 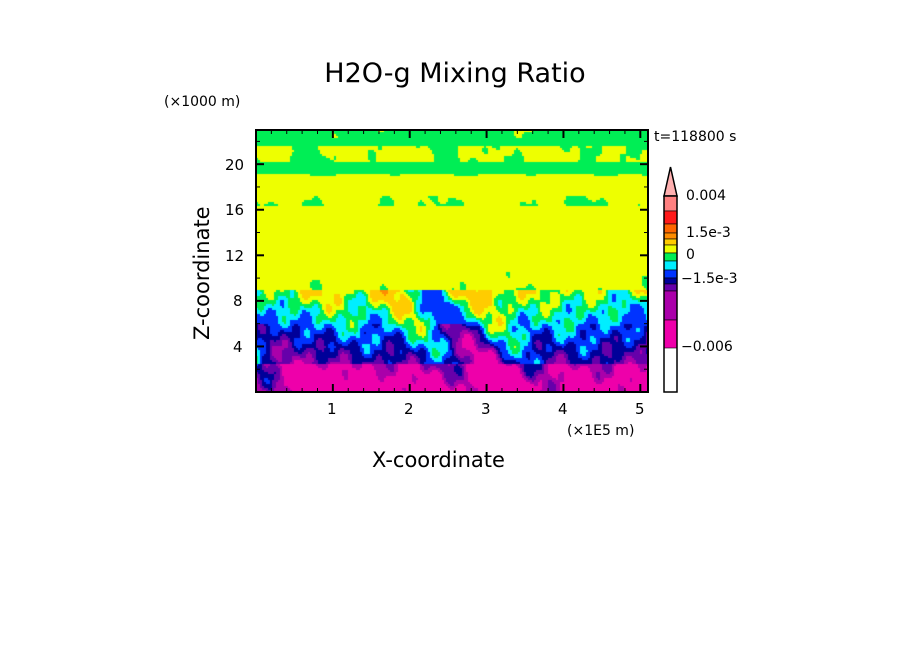 What do you see at coordinates (708, 233) in the screenshot?
I see `colorbar-label: 1.5e-3` at bounding box center [708, 233].